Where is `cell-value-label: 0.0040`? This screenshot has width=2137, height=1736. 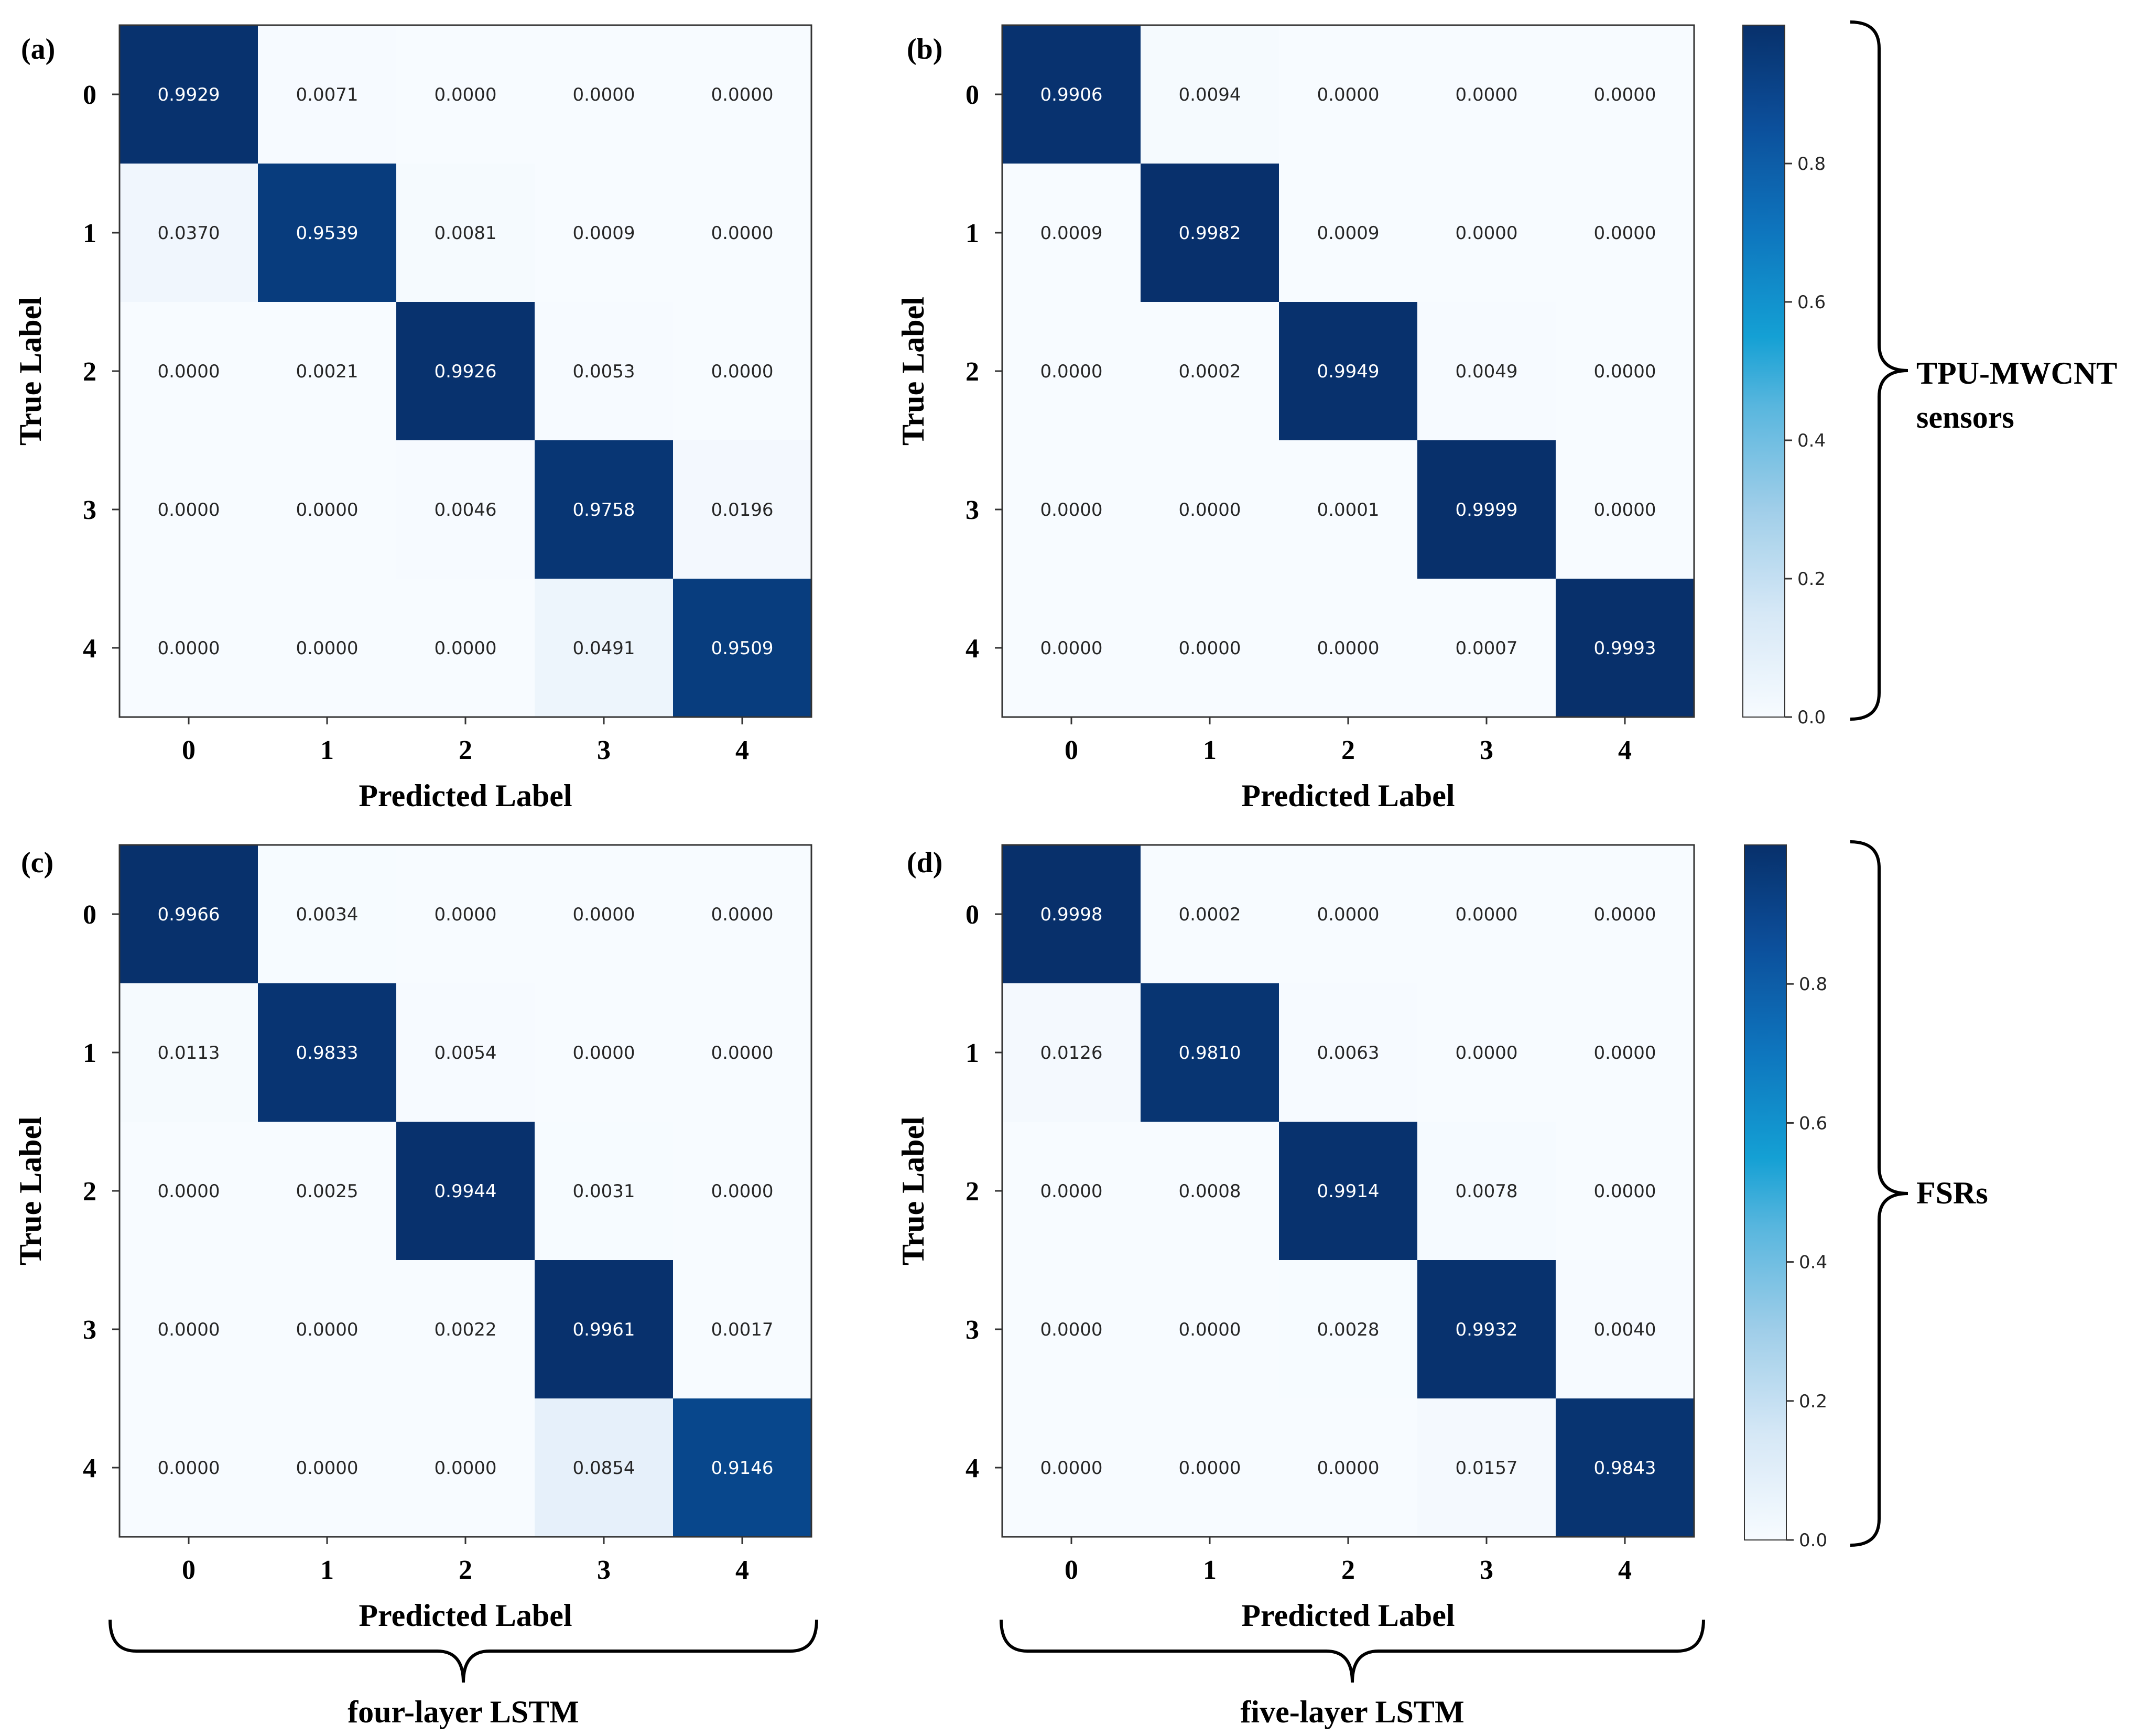
cell-value-label: 0.0040 is located at coordinates (1625, 1329).